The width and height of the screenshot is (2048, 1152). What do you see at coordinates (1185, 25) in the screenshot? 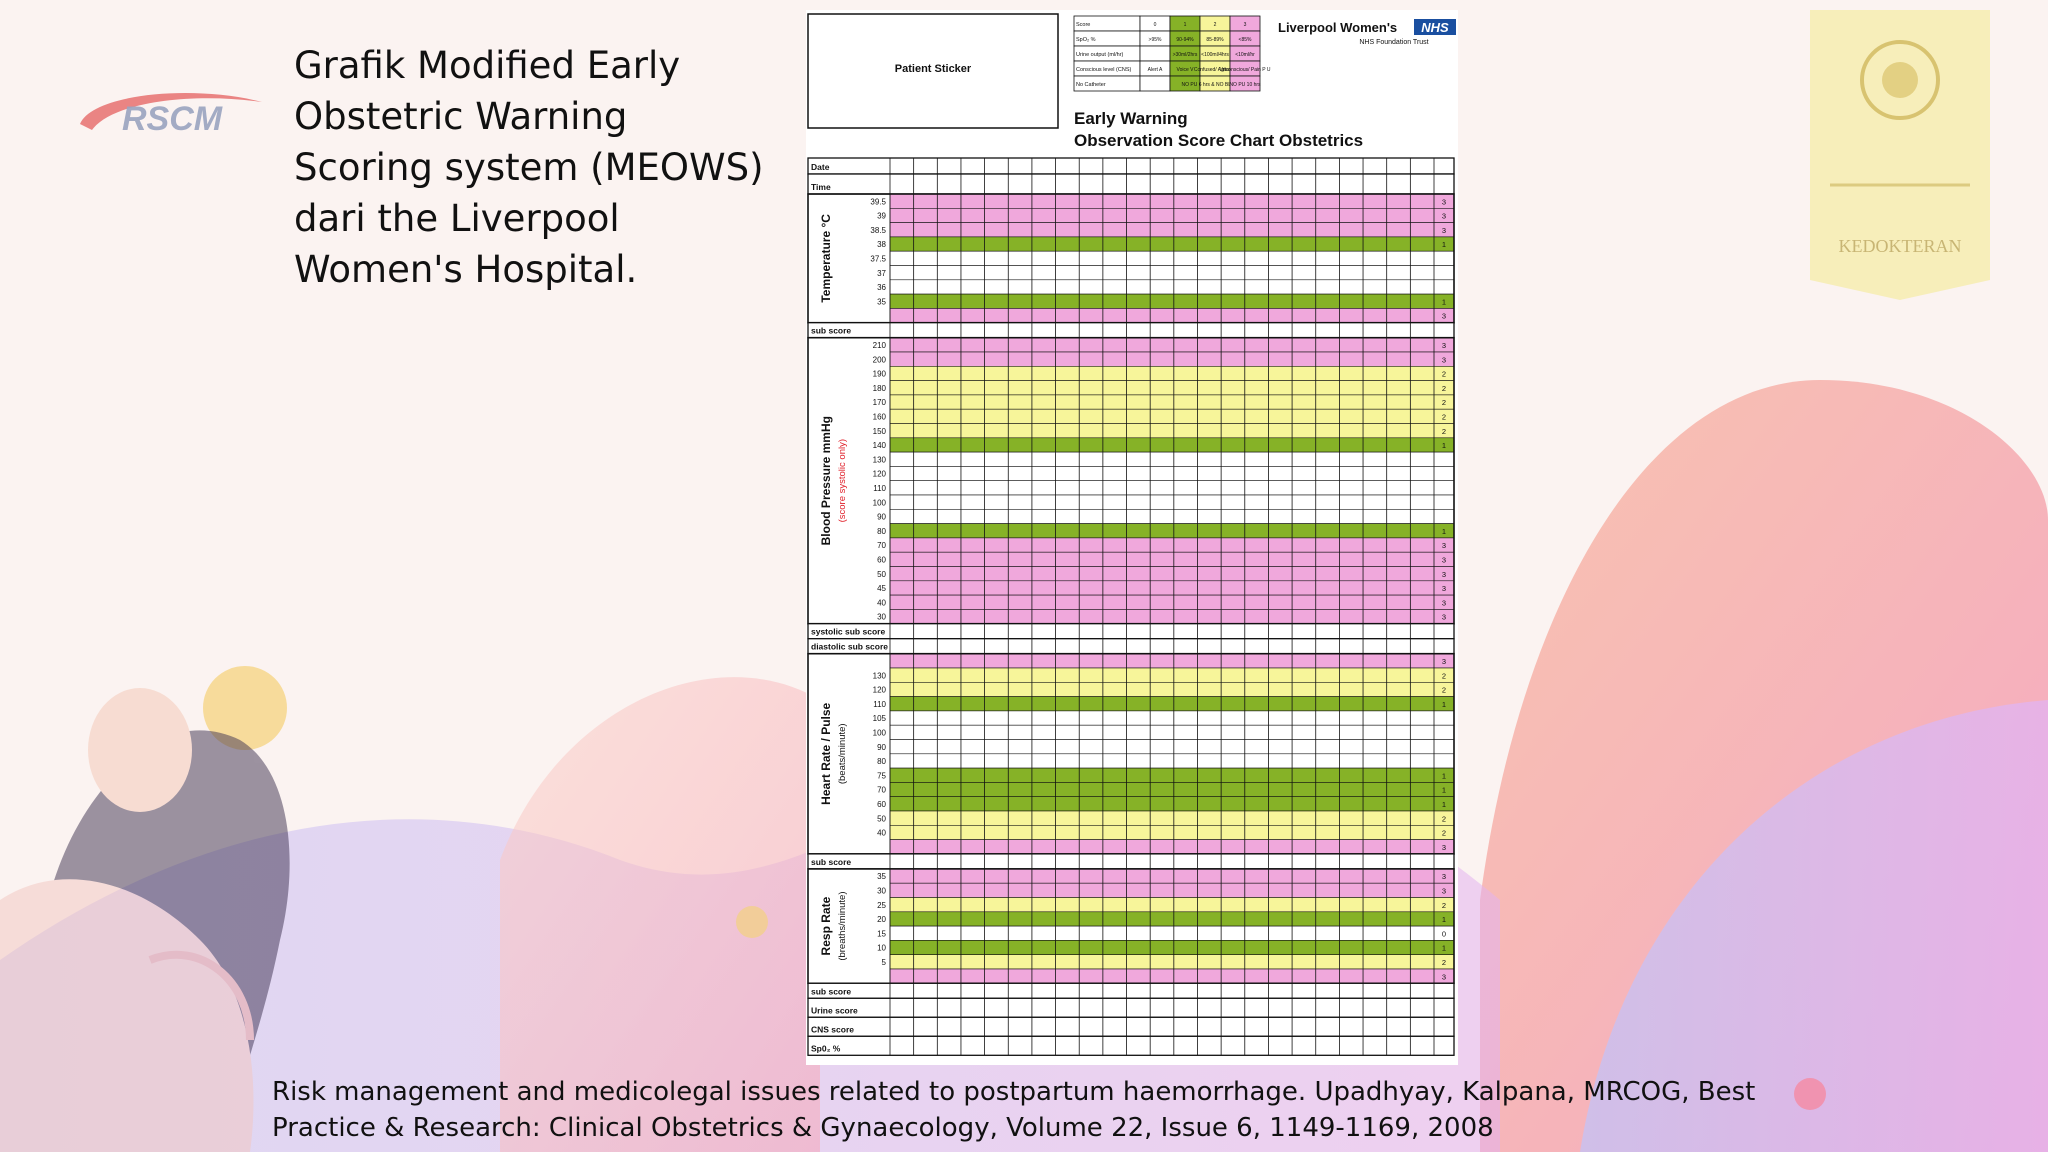
I see `key-cell-text: 1` at bounding box center [1185, 25].